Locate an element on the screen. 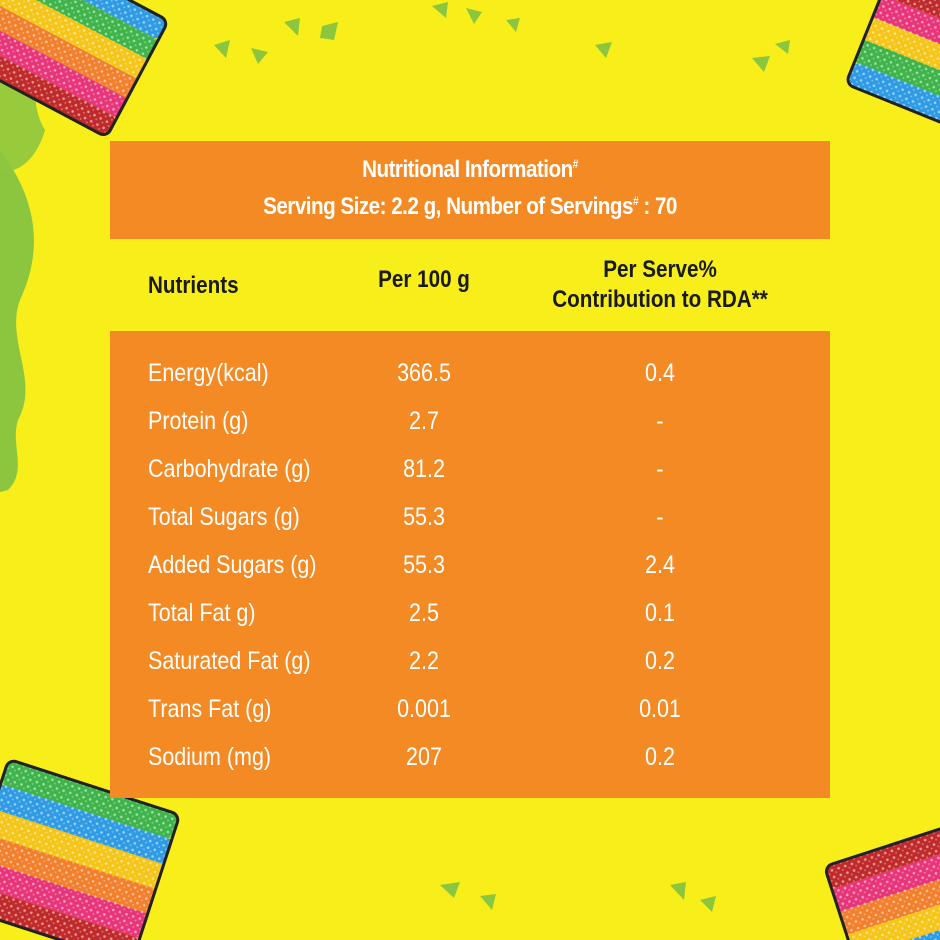 The image size is (940, 940). rda-value: 2.4 is located at coordinates (660, 565).